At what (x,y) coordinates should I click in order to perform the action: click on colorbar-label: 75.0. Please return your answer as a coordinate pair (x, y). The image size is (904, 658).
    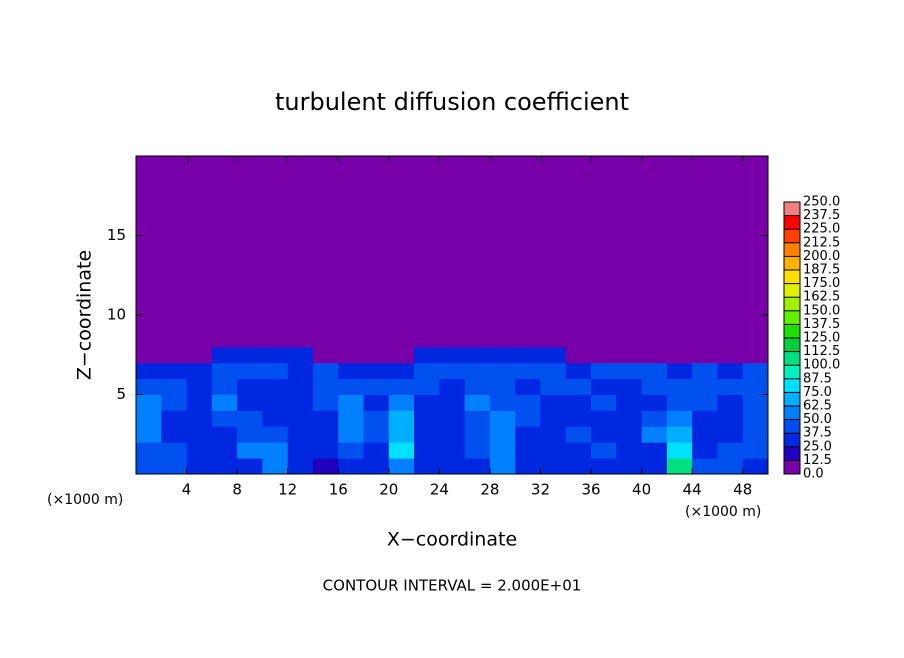
    Looking at the image, I should click on (817, 392).